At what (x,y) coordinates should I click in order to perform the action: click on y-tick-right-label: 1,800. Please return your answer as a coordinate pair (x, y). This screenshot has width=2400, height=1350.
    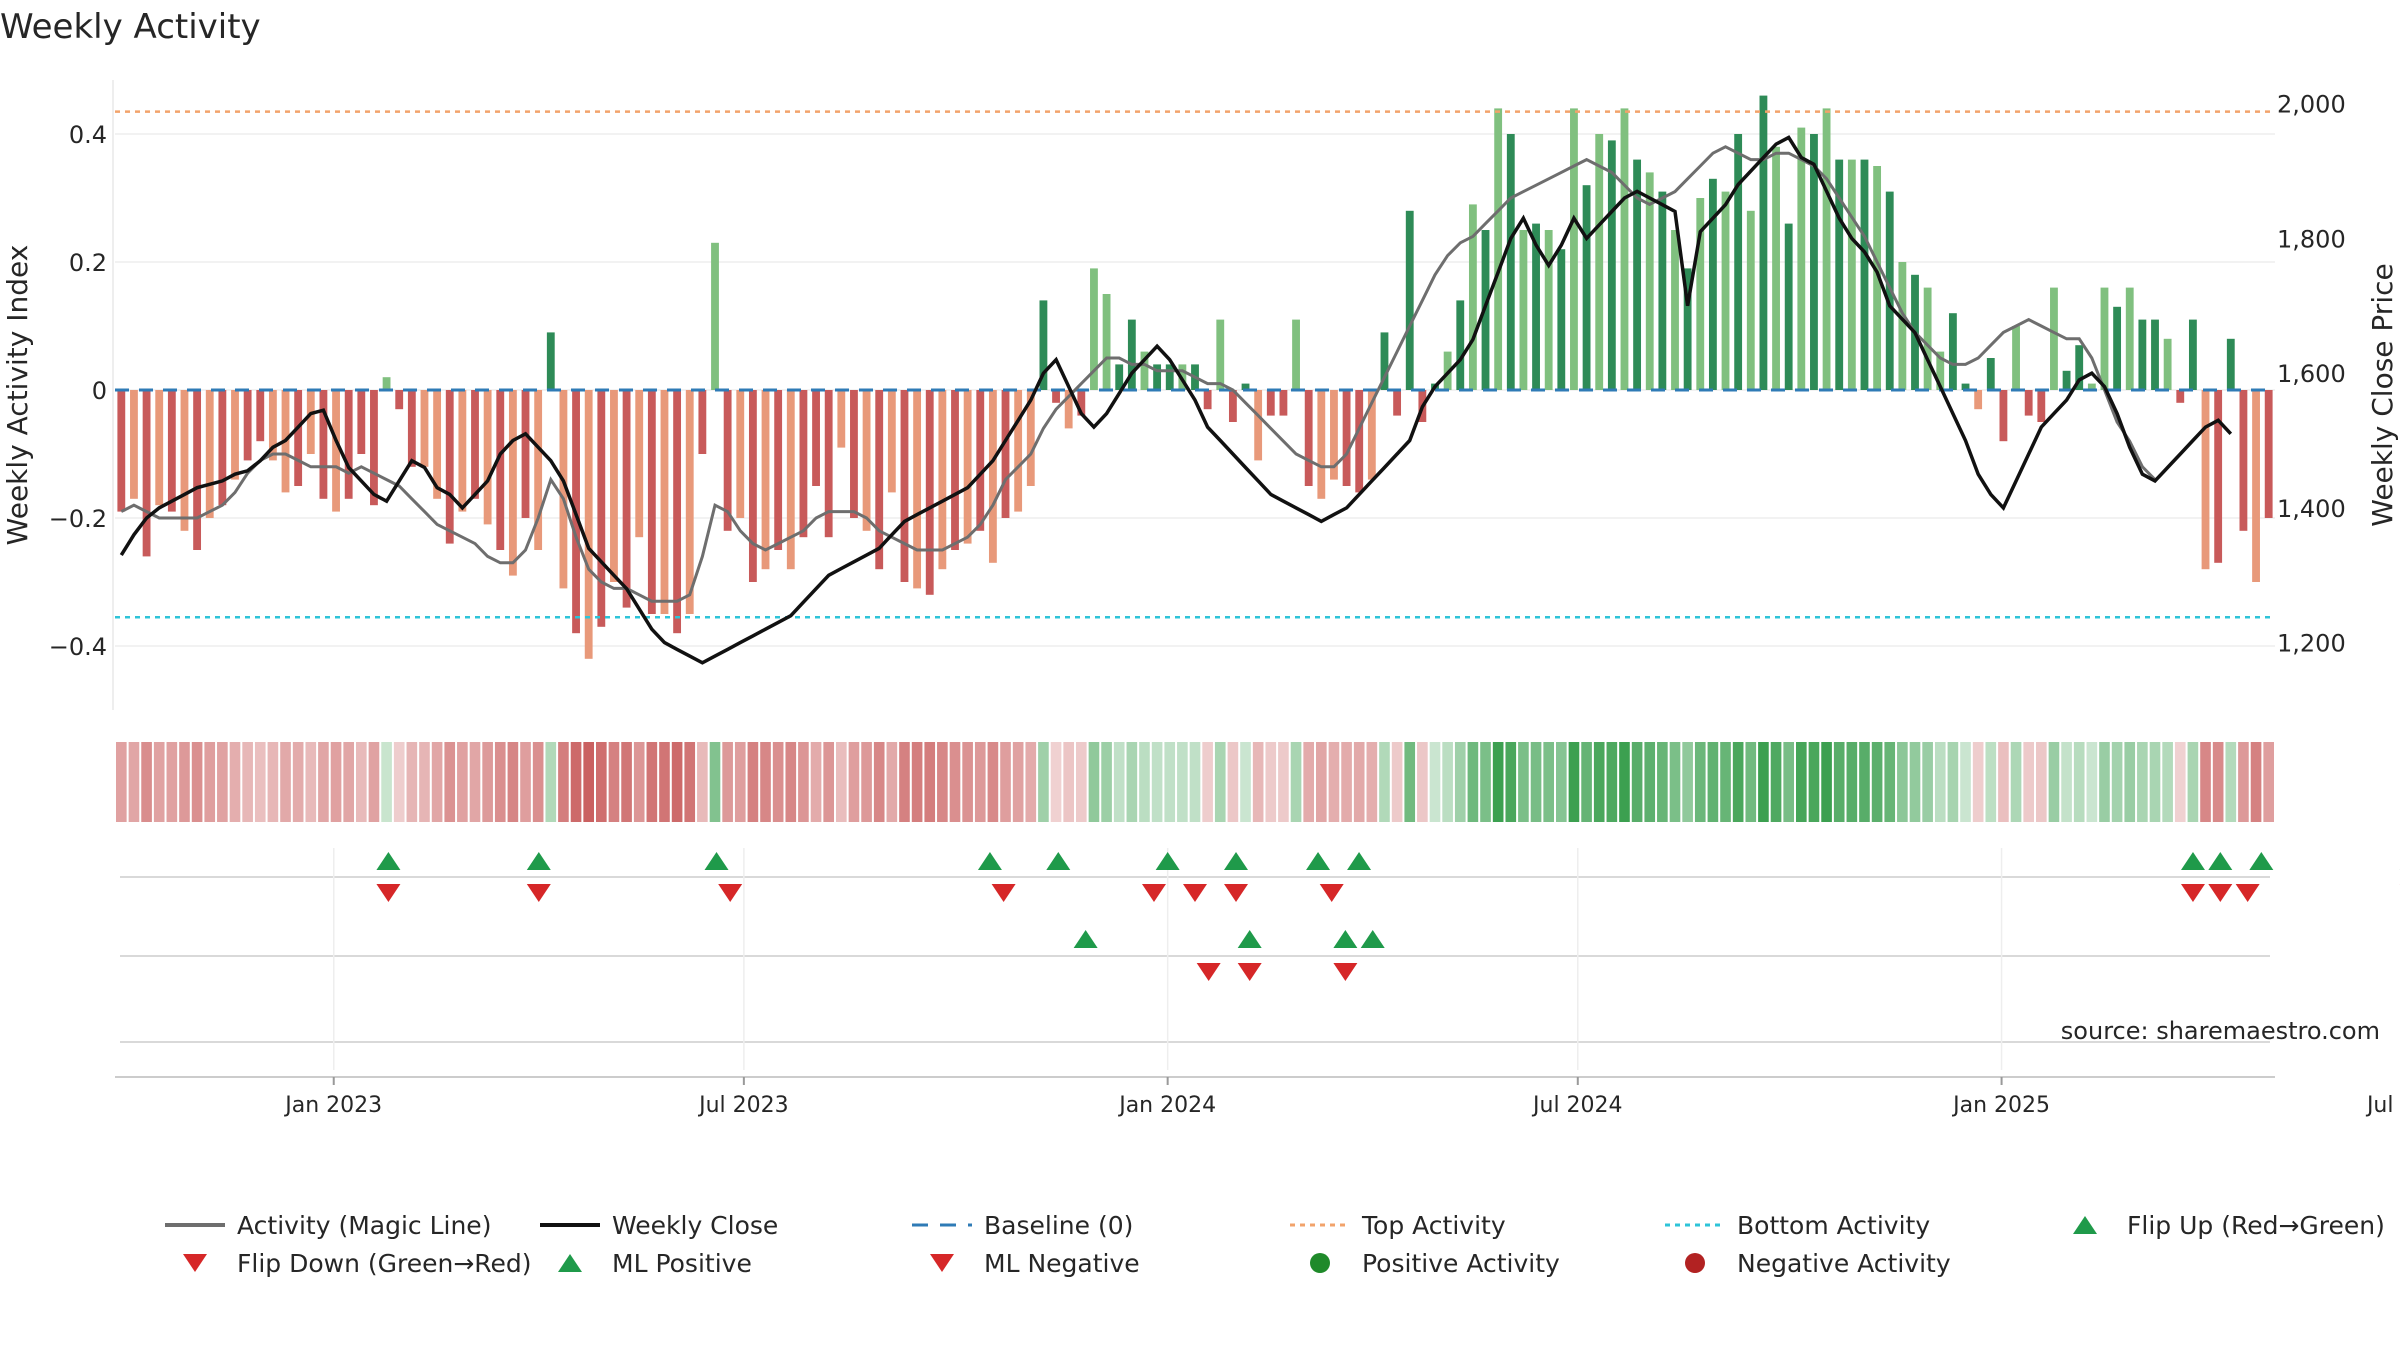
    Looking at the image, I should click on (2311, 239).